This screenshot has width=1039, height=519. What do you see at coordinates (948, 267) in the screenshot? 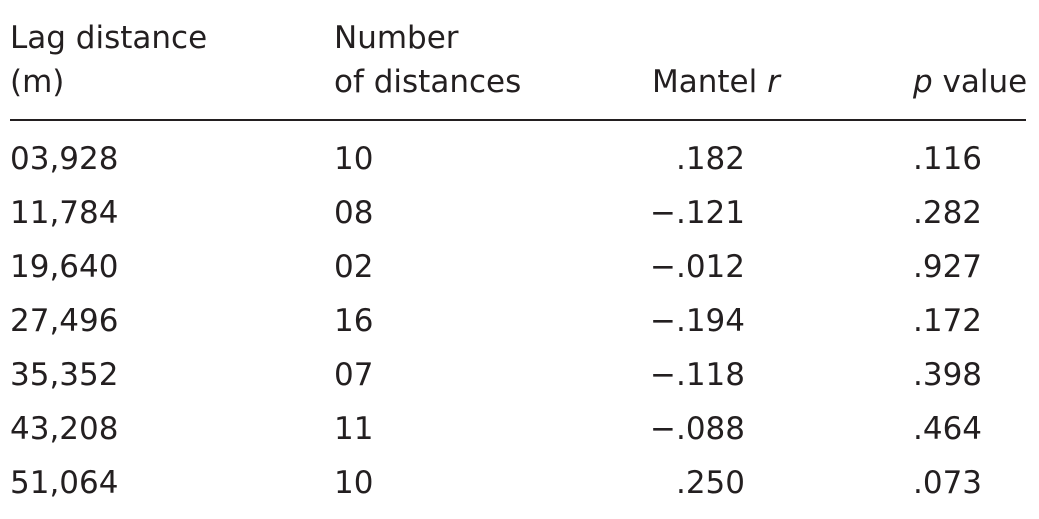
I see `cell-p-value: .927` at bounding box center [948, 267].